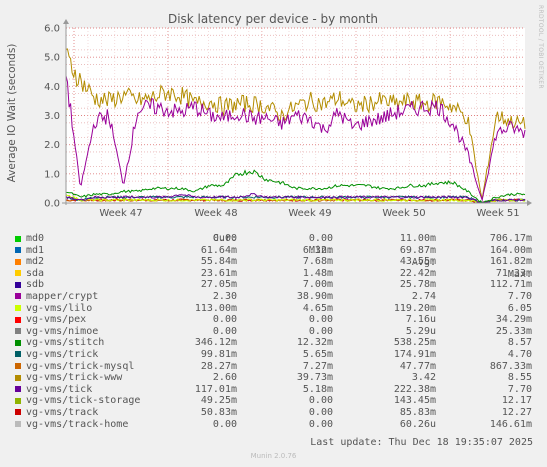 The image size is (547, 467). Describe the element at coordinates (420, 331) in the screenshot. I see `legend-avg: 5.29u` at that location.